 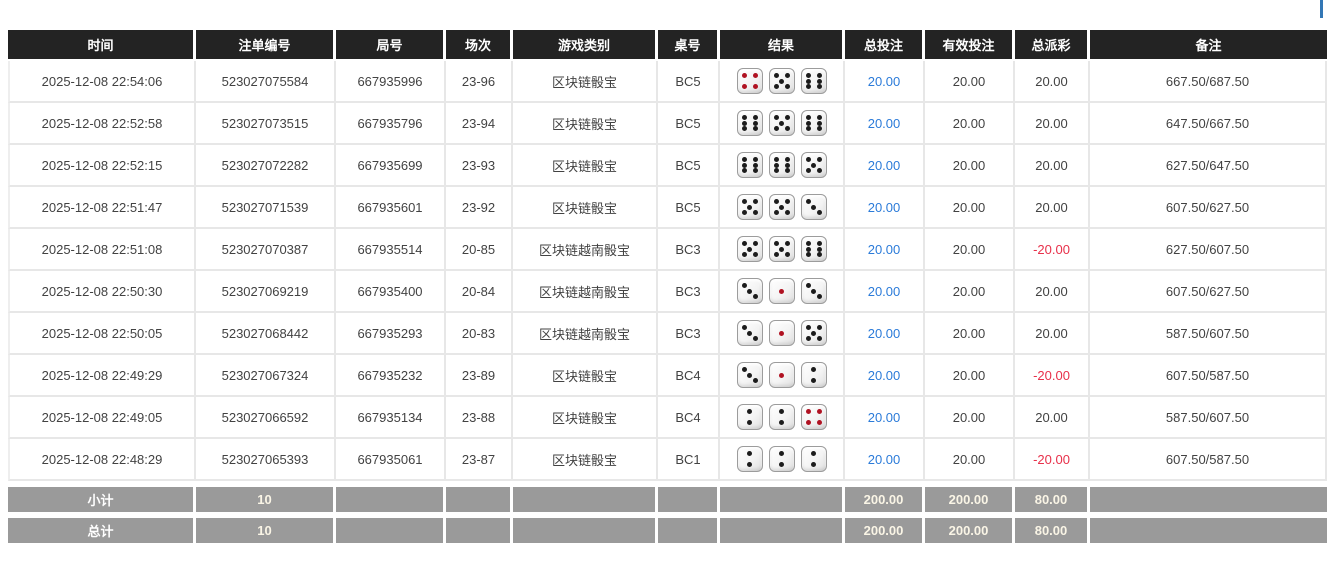 I want to click on cell-remark: 627.50/647.50, so click(x=1208, y=166).